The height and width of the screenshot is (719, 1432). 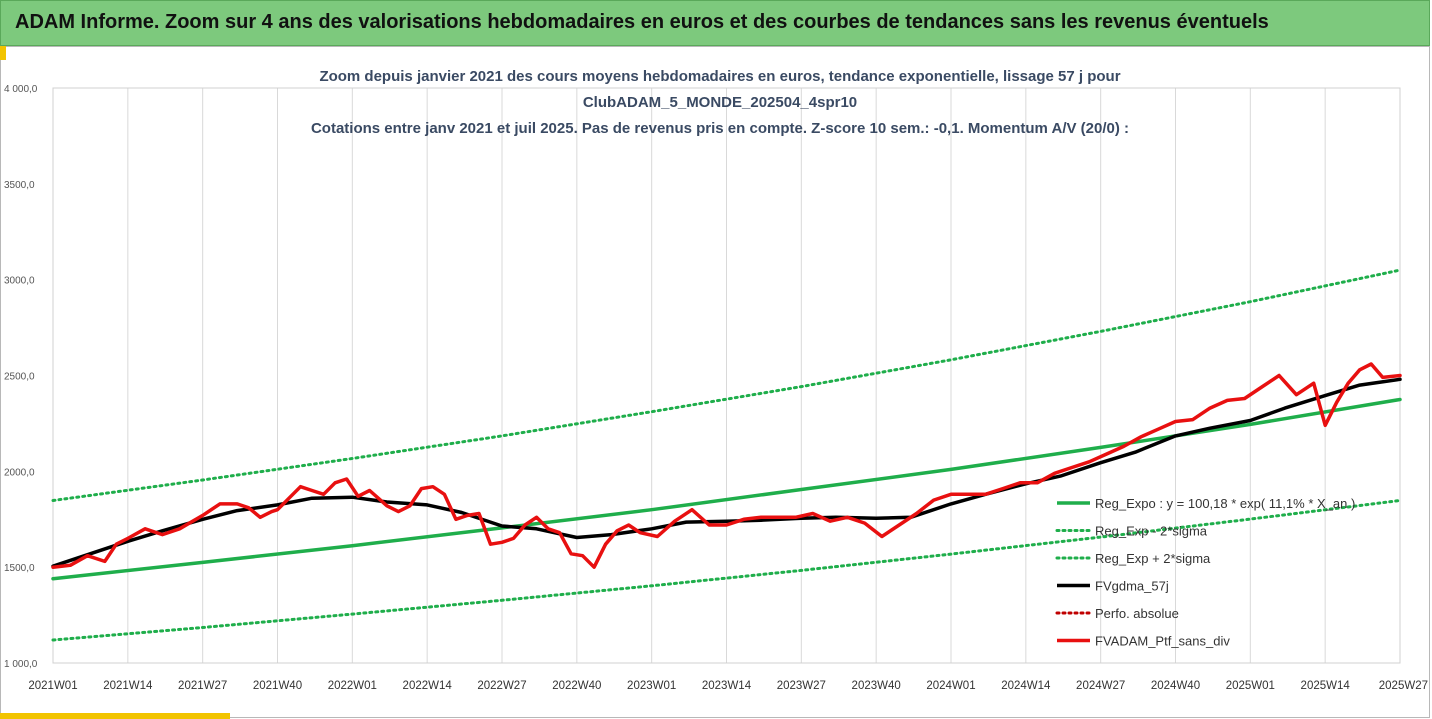 What do you see at coordinates (128, 686) in the screenshot?
I see `x-tick-label: 2021W14` at bounding box center [128, 686].